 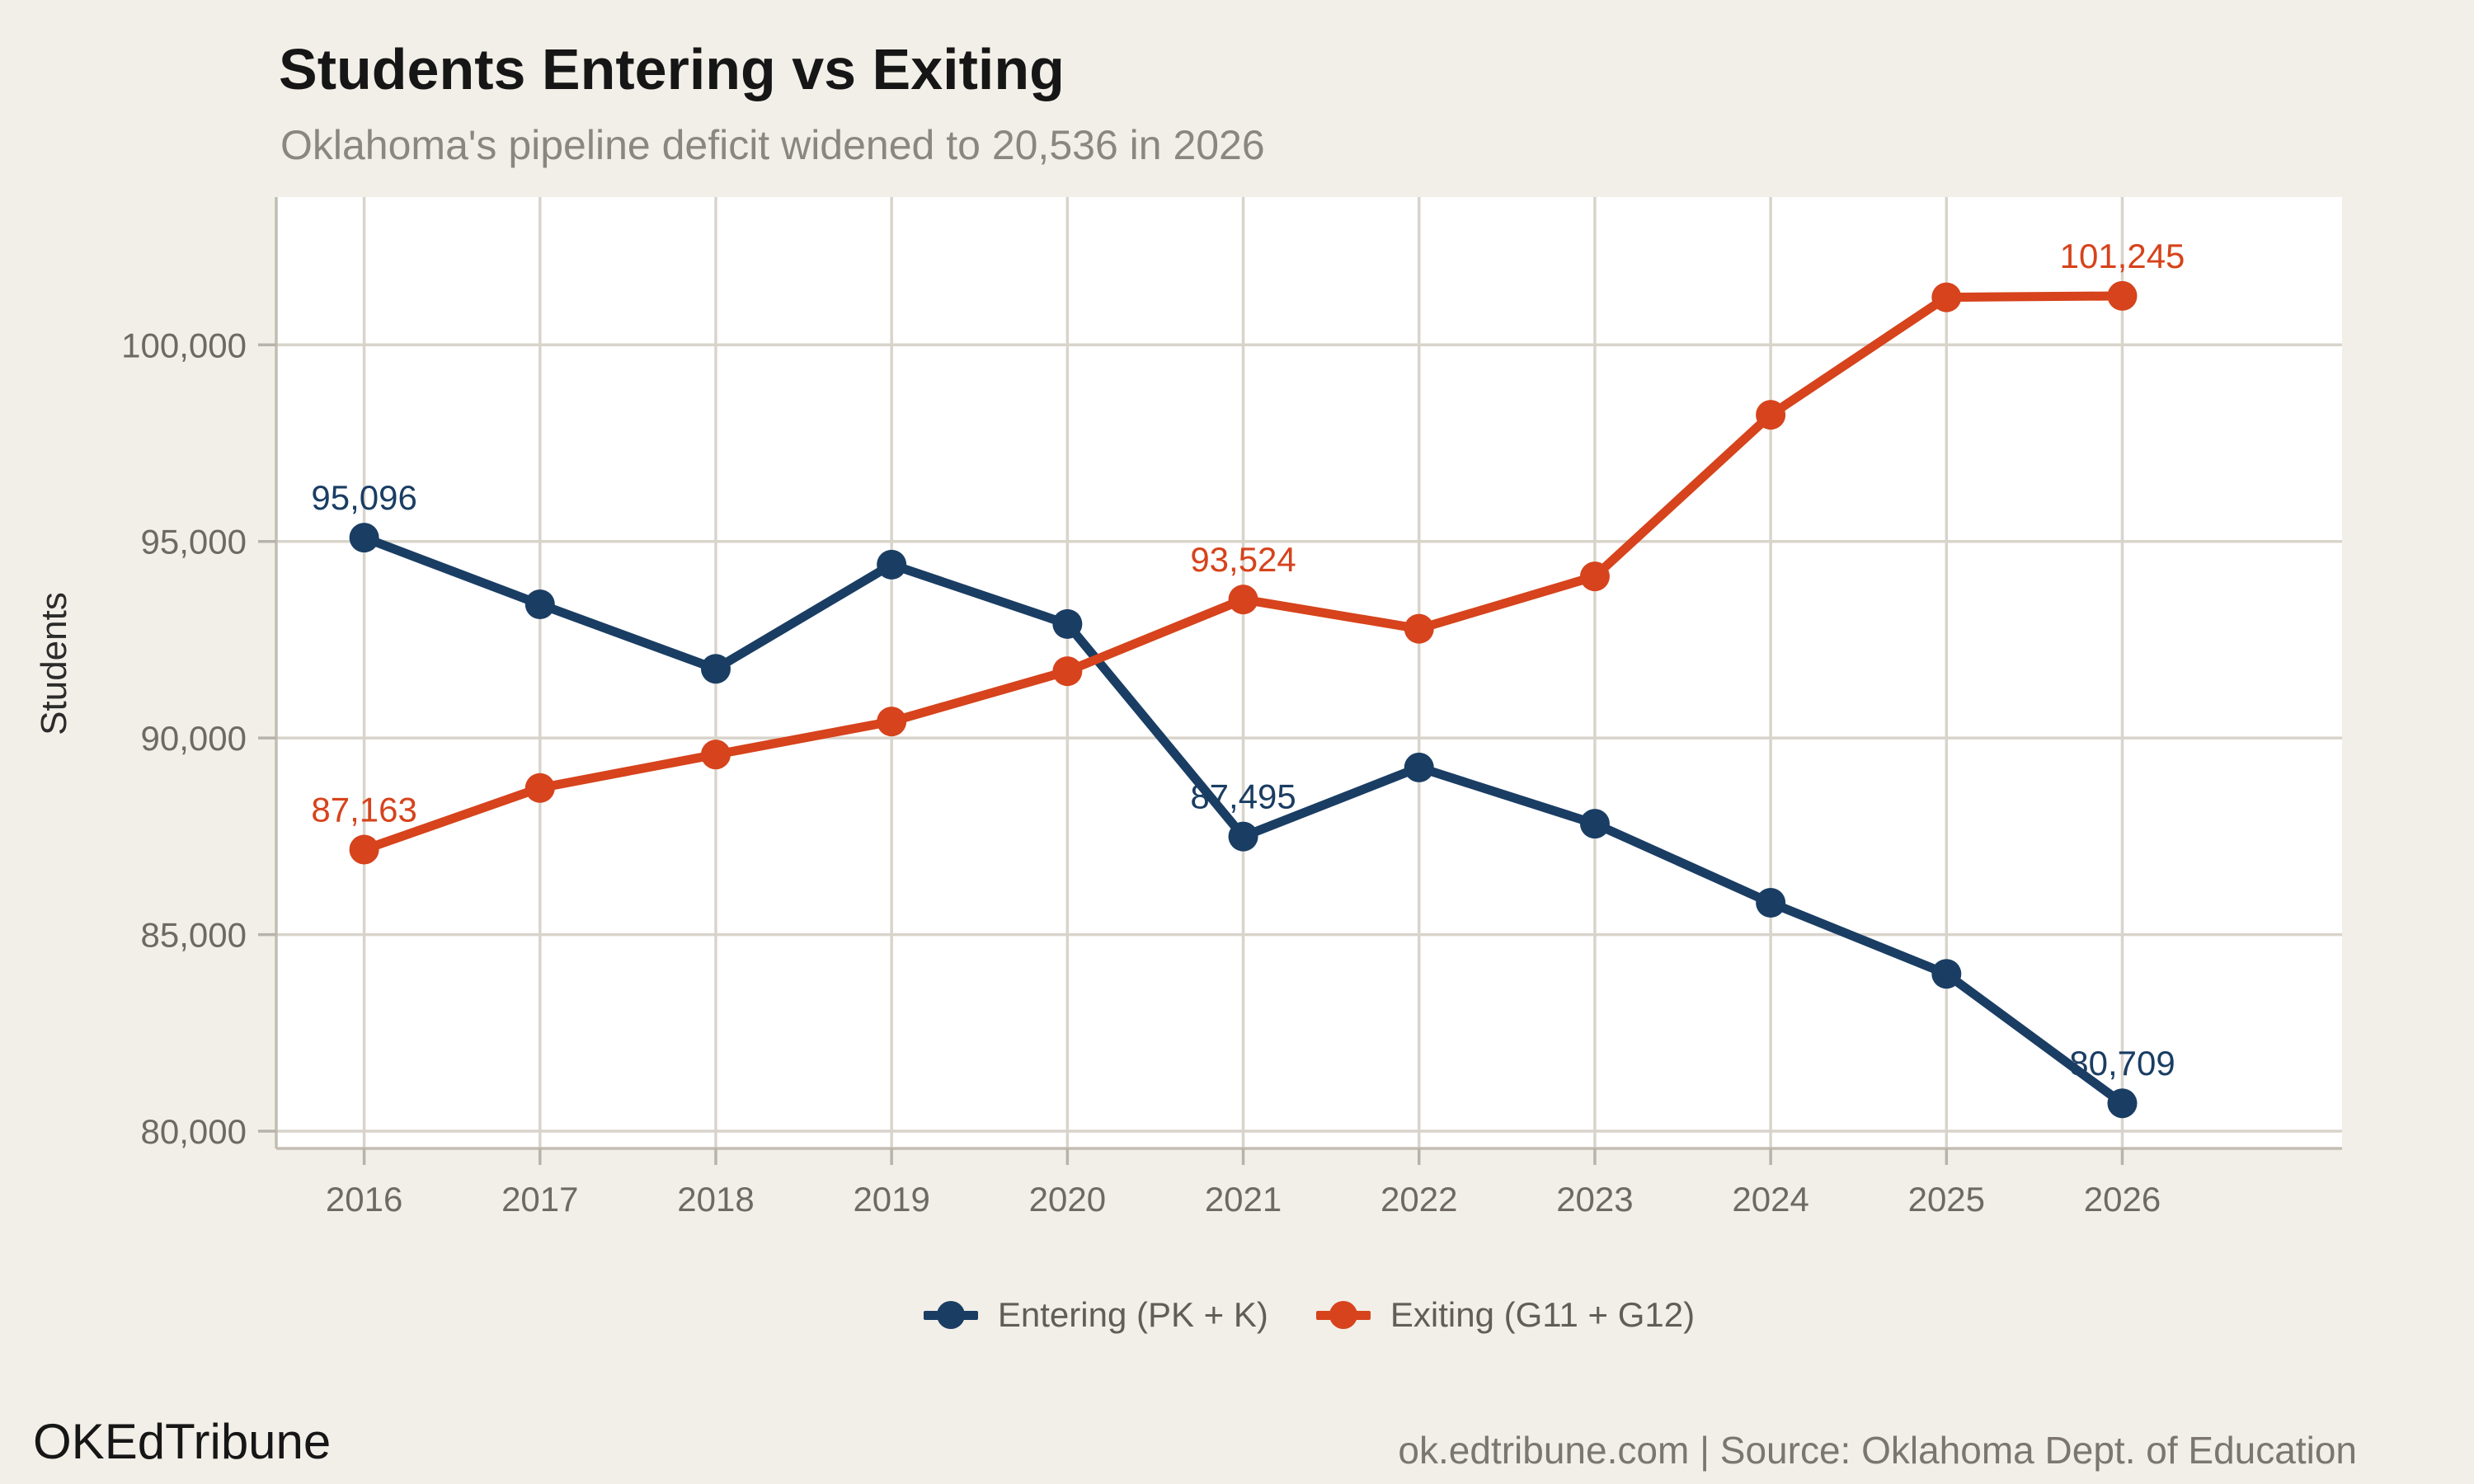 What do you see at coordinates (364, 1199) in the screenshot?
I see `x-tick-label: 2016` at bounding box center [364, 1199].